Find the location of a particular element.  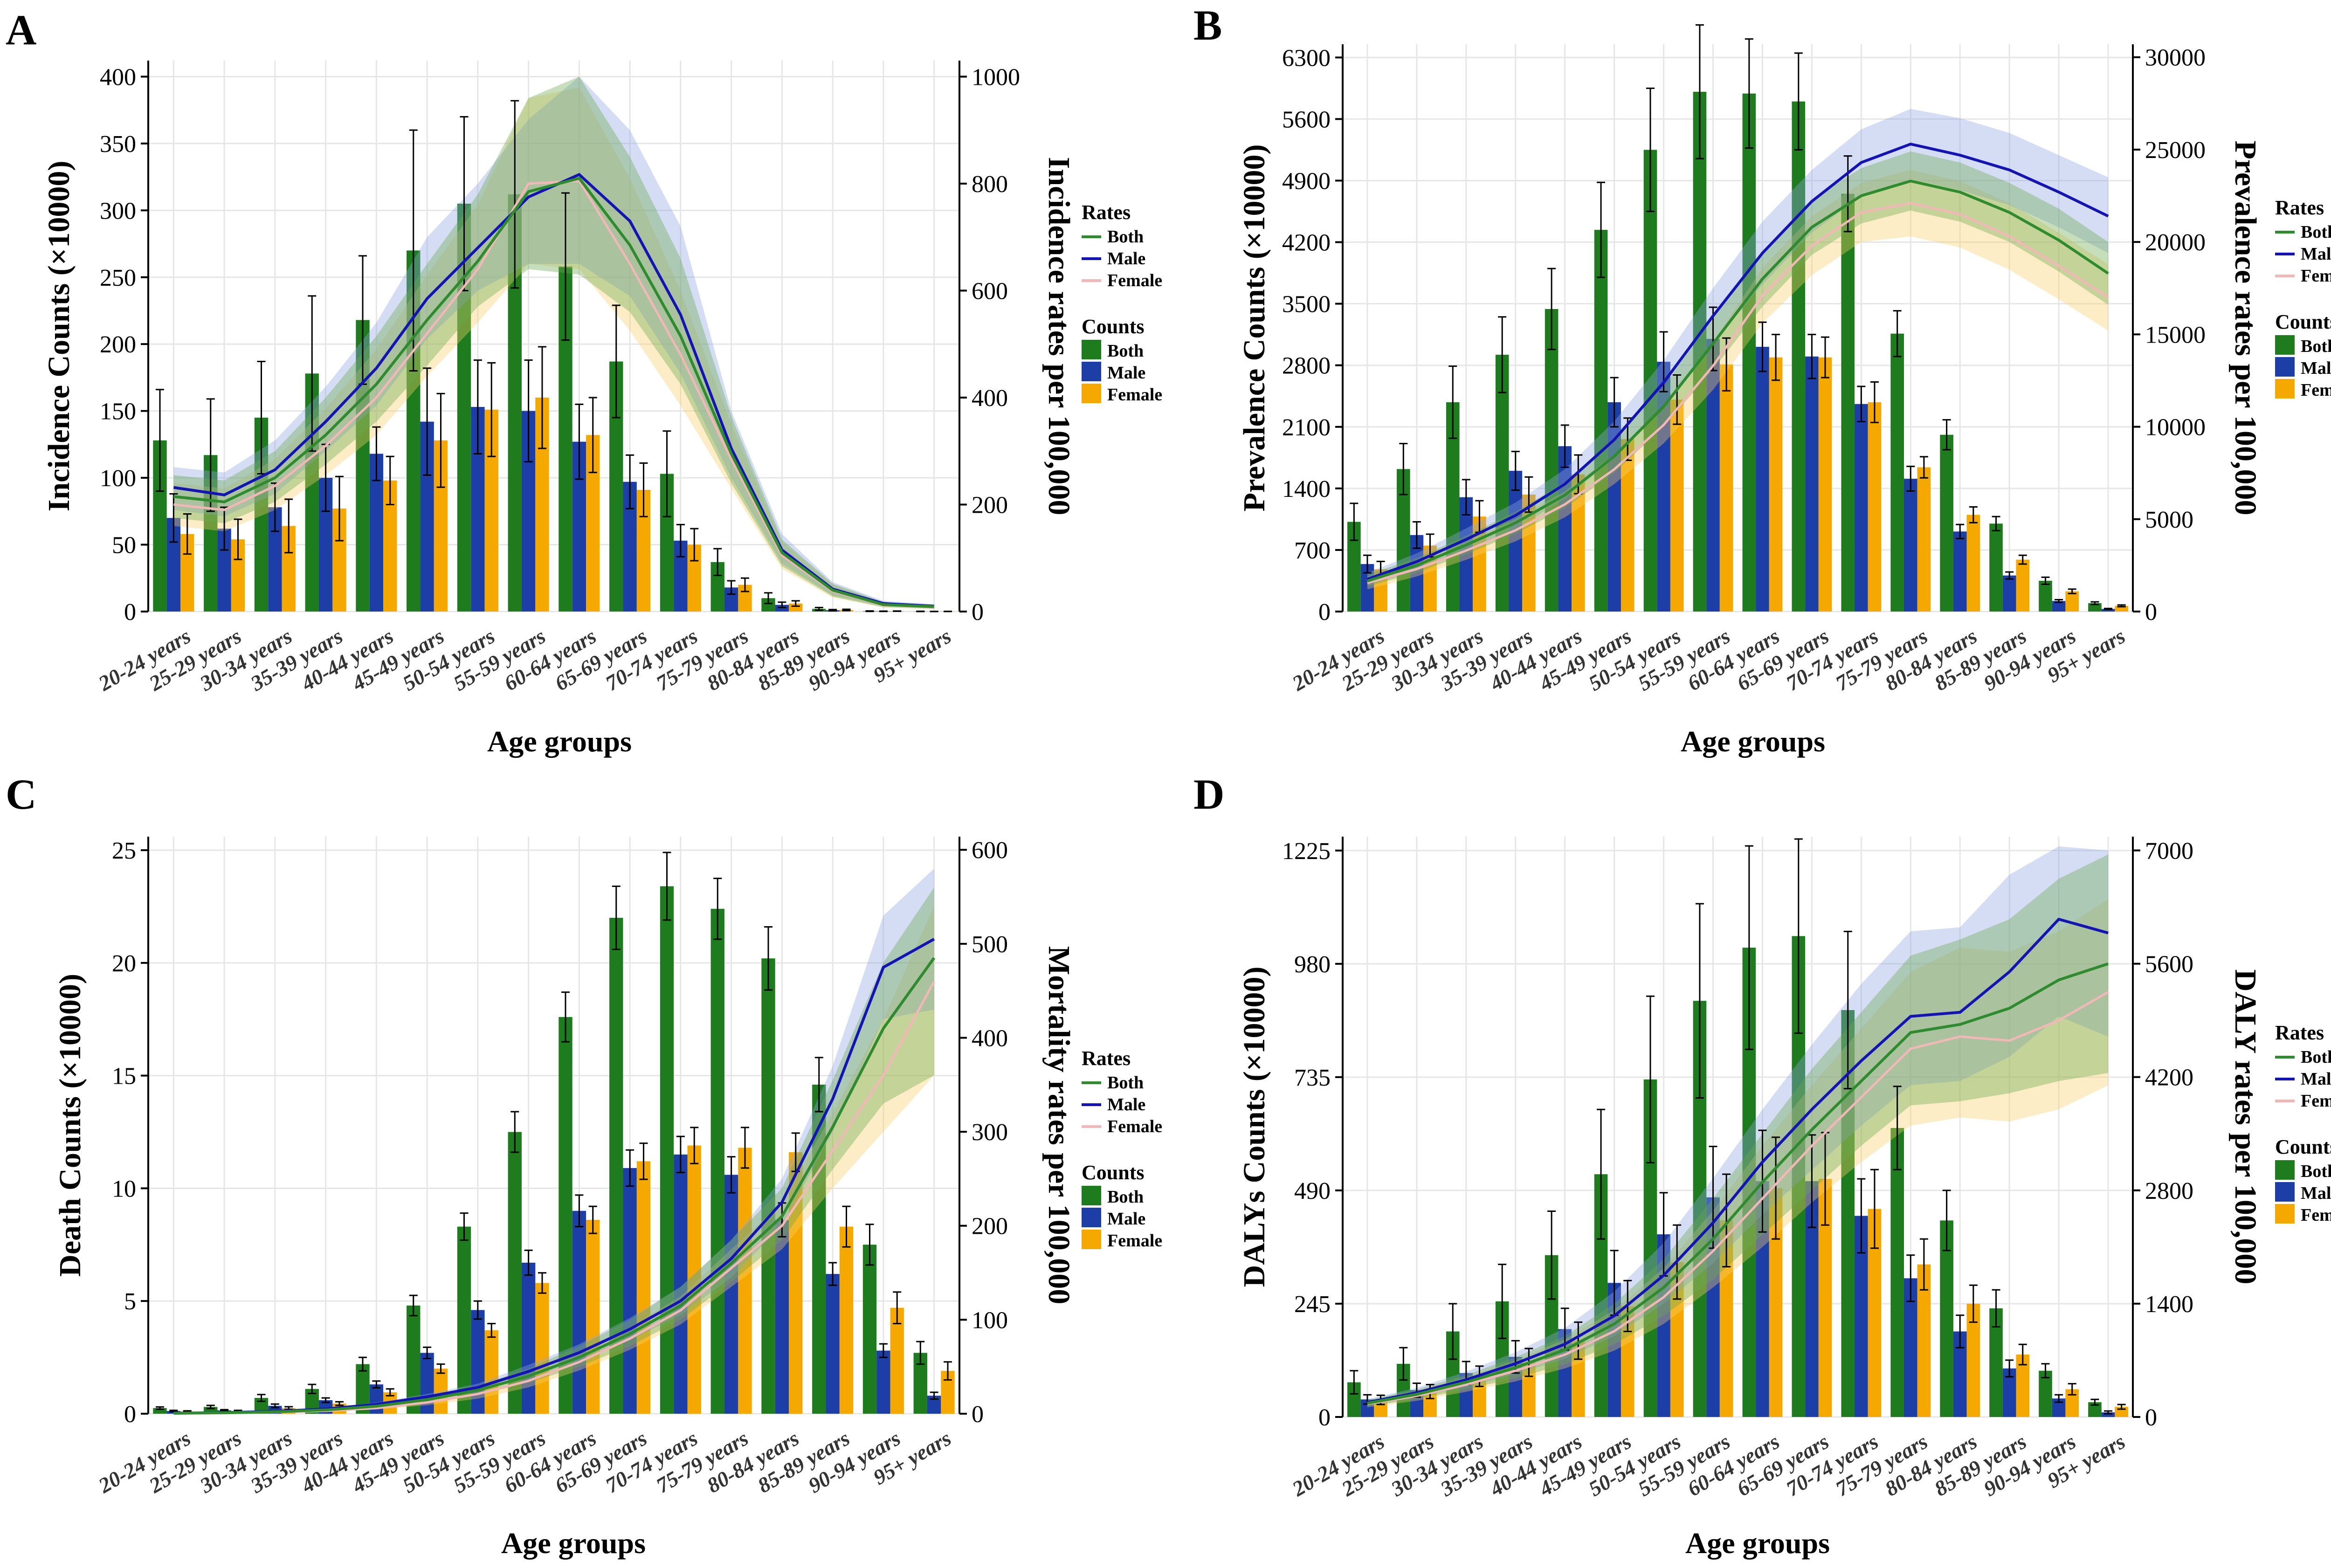

y-tick-label-left: 50 is located at coordinates (124, 545).